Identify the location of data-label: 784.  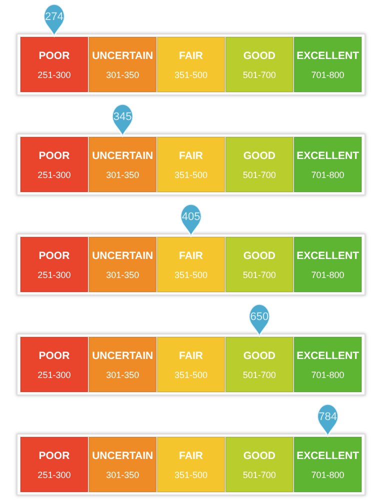
(327, 417).